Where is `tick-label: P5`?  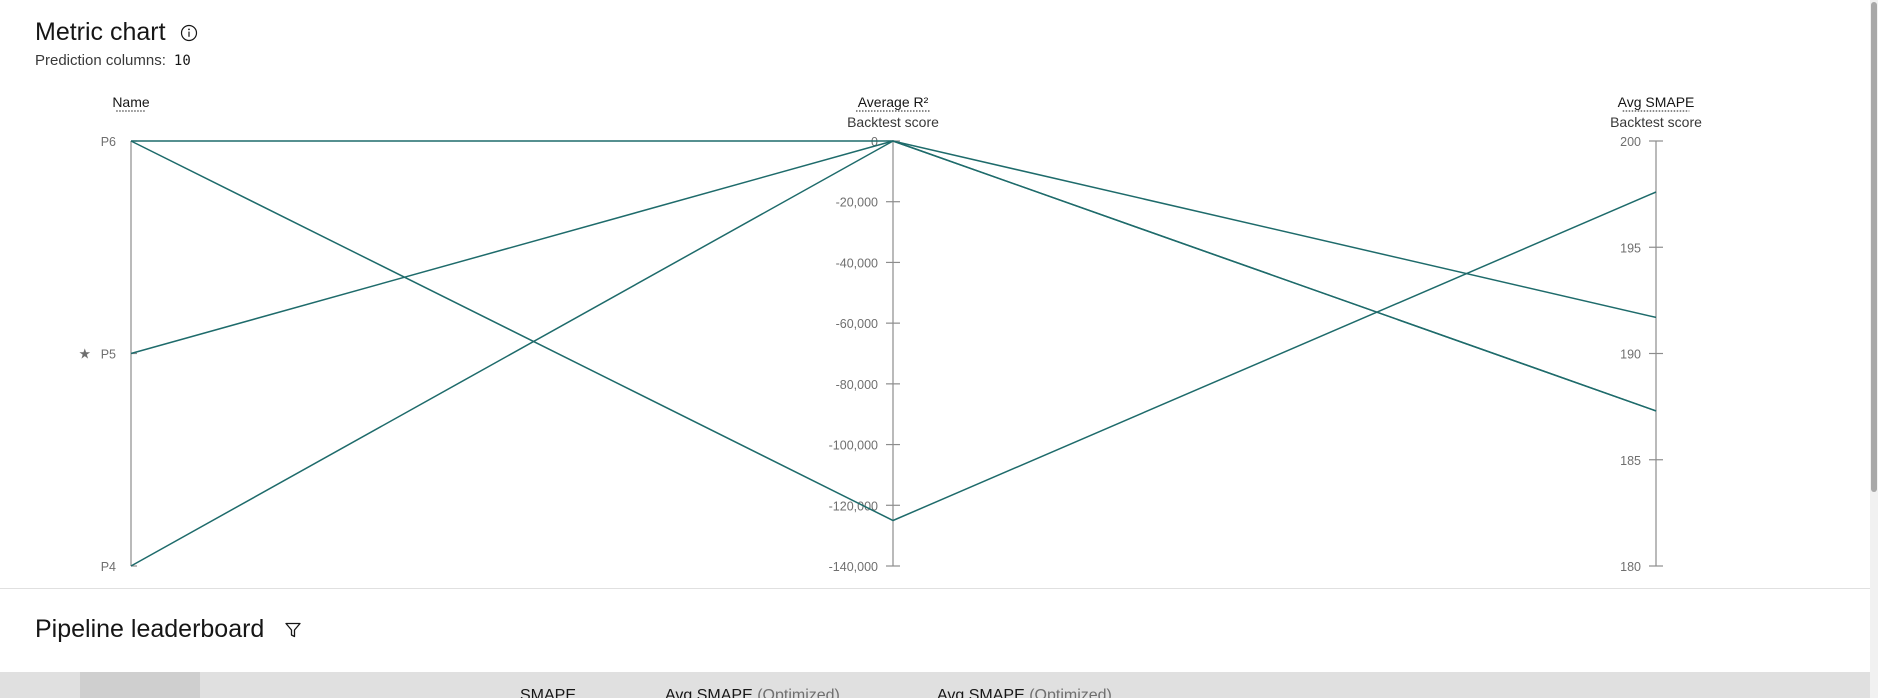 tick-label: P5 is located at coordinates (108, 355).